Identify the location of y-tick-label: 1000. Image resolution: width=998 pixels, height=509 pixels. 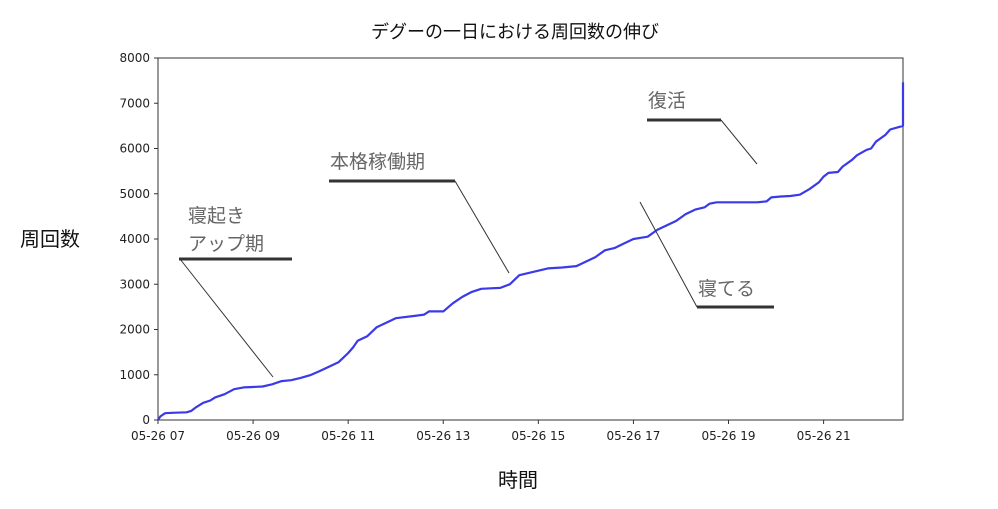
(134, 375).